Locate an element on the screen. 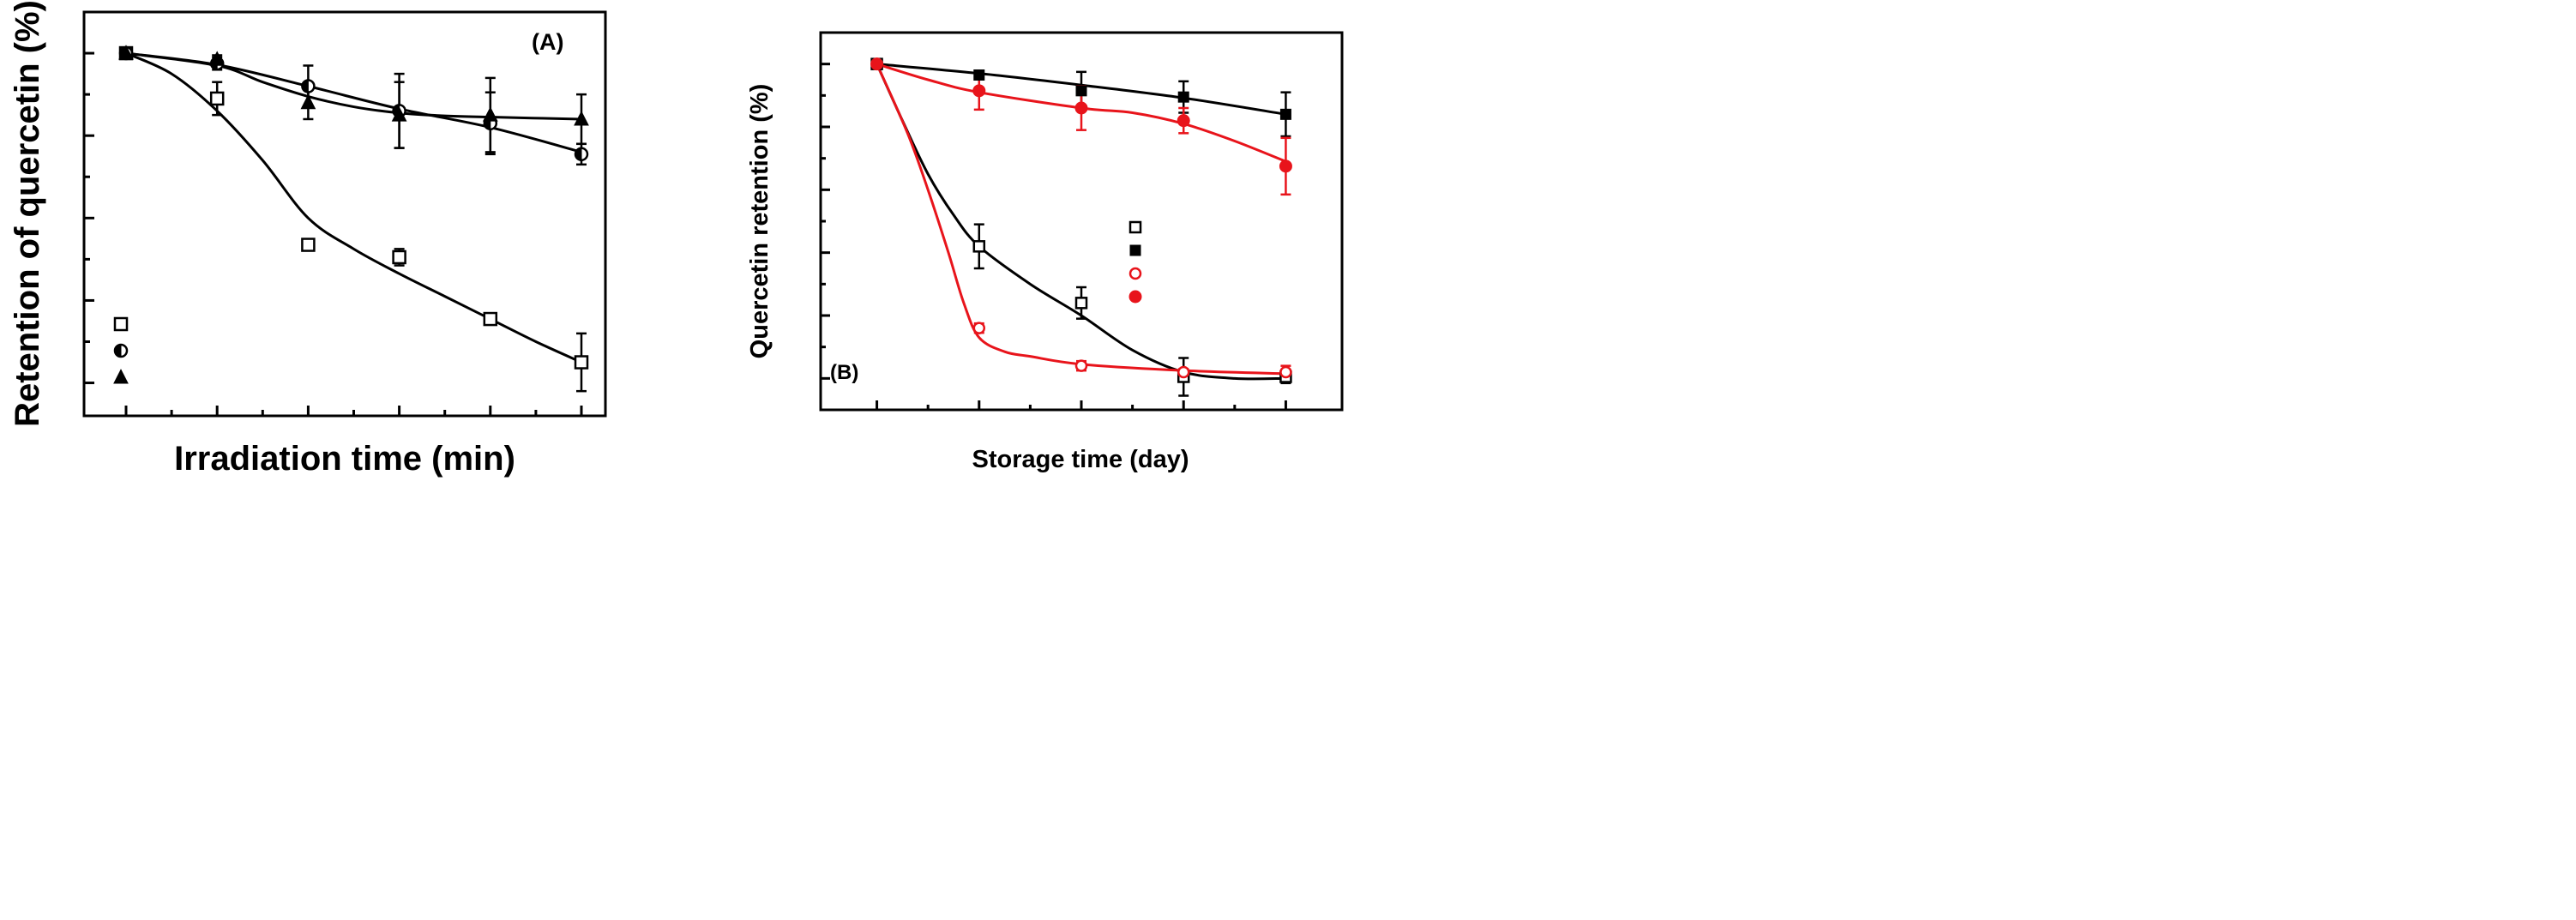  panel-label-b: (B) is located at coordinates (844, 373).